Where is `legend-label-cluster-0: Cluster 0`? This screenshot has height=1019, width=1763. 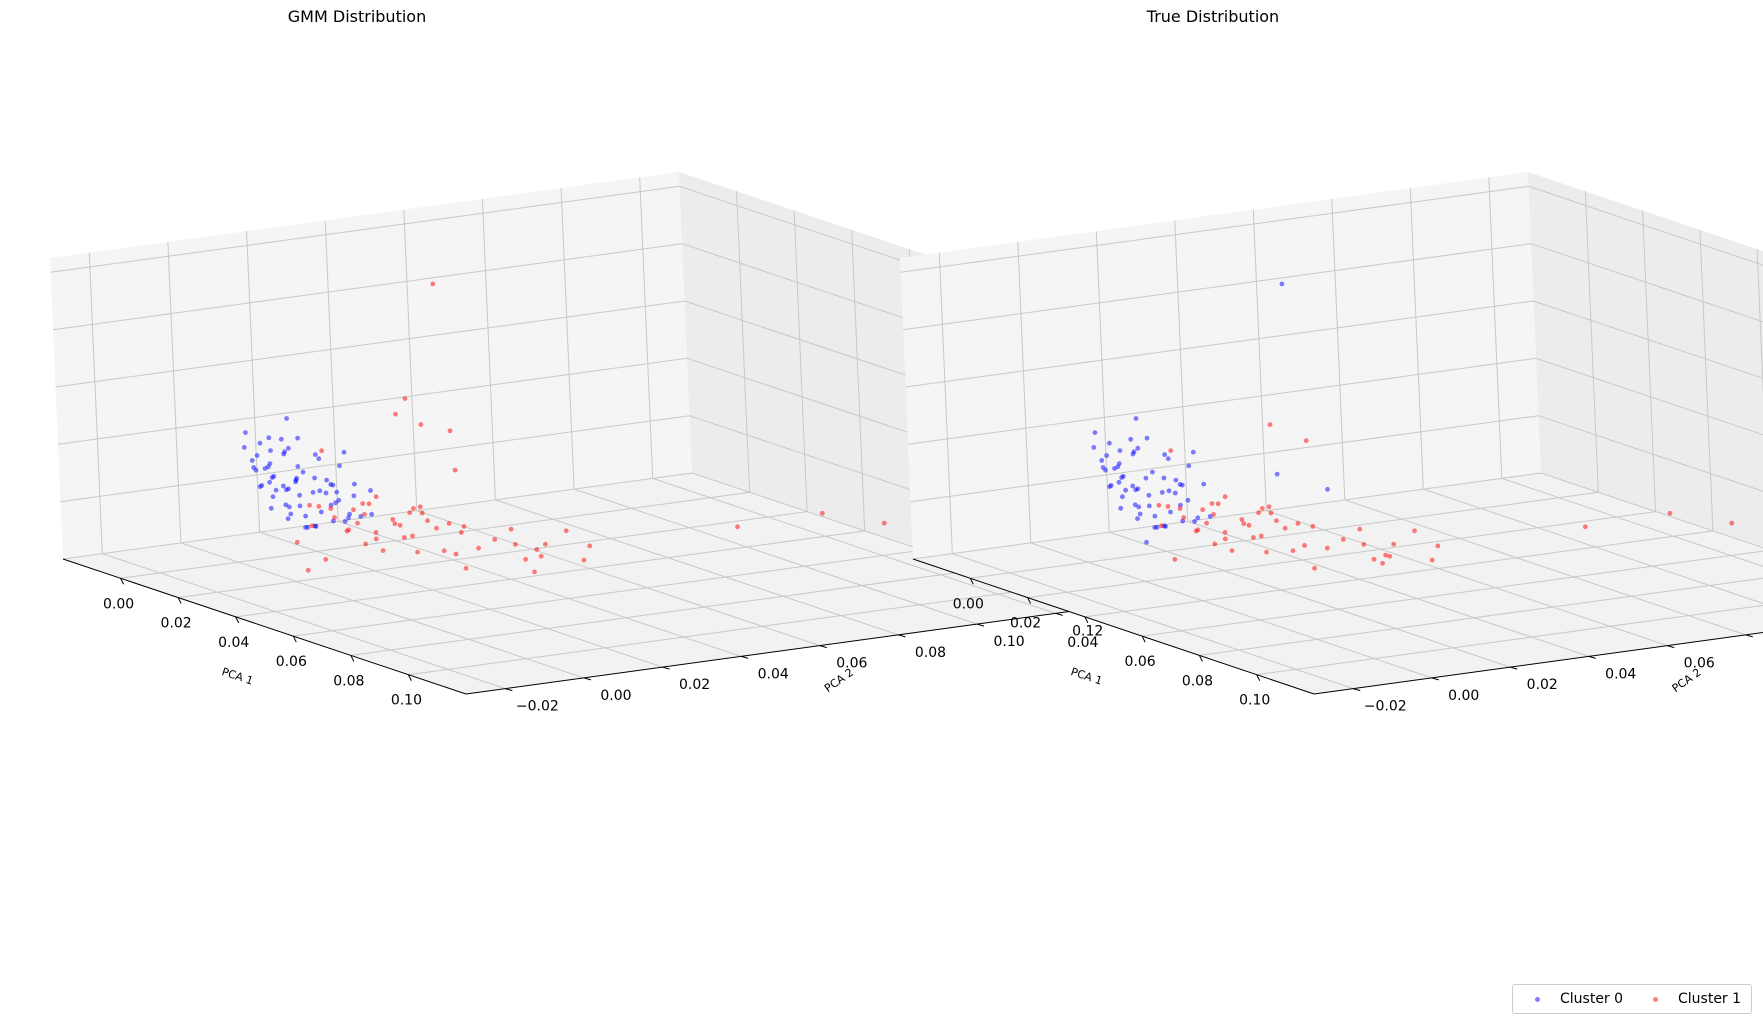 legend-label-cluster-0: Cluster 0 is located at coordinates (1592, 999).